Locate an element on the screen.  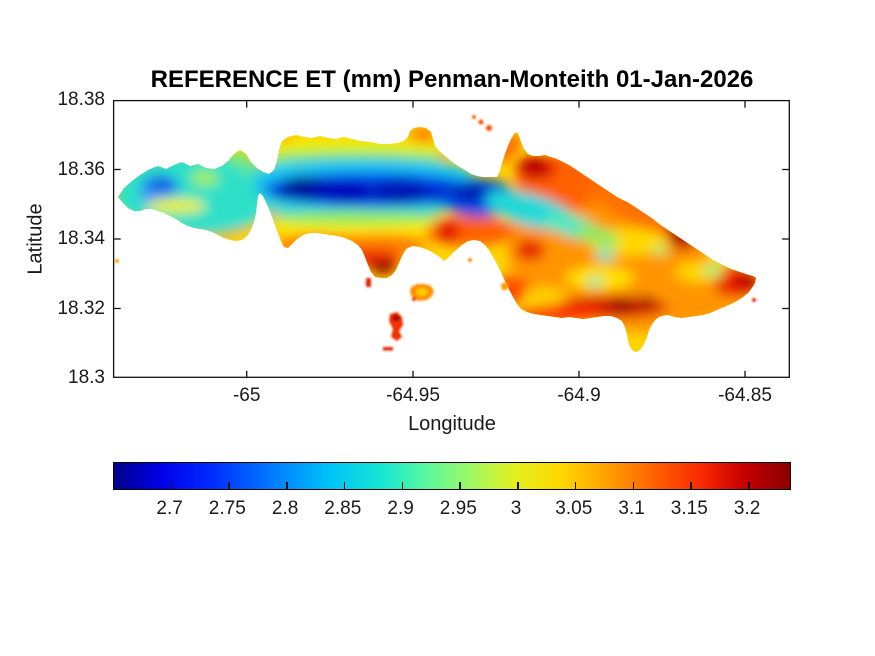
colorbar-tick-label: 2.85 is located at coordinates (343, 508).